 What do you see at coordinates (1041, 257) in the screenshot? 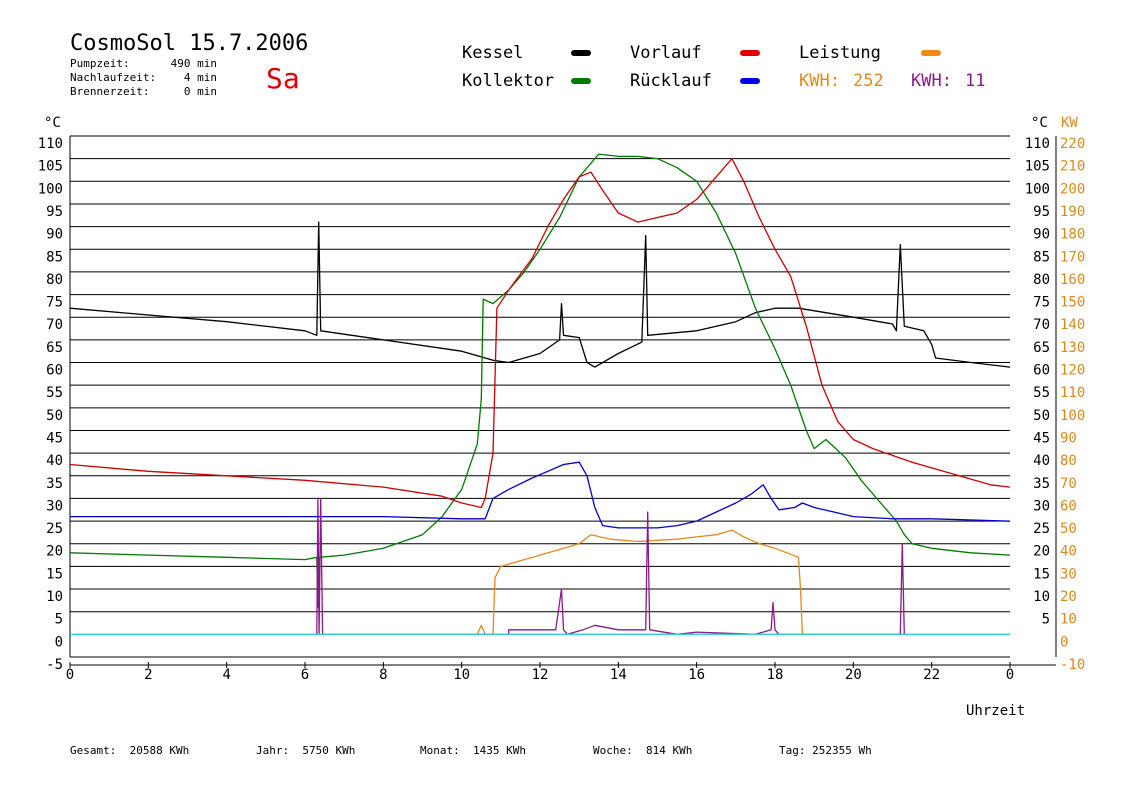
I see `y-tick-label-right: 85` at bounding box center [1041, 257].